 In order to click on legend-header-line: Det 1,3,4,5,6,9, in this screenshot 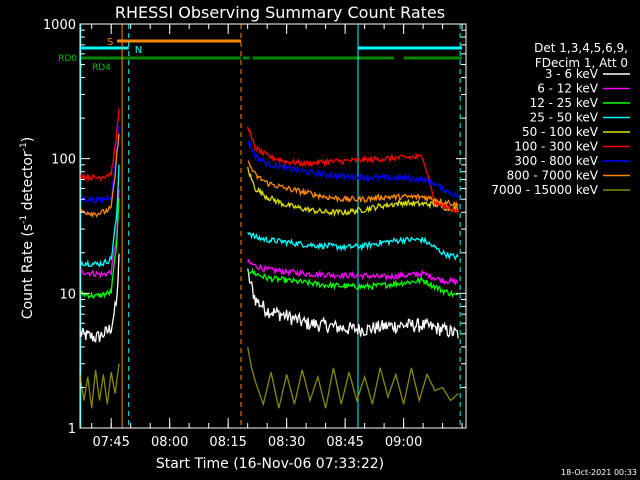, I will do `click(581, 48)`.